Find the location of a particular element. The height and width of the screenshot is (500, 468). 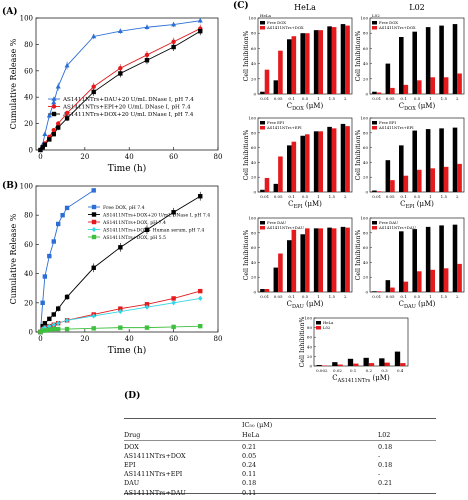

table-cell-l02: 0.18 is located at coordinates (385, 446).